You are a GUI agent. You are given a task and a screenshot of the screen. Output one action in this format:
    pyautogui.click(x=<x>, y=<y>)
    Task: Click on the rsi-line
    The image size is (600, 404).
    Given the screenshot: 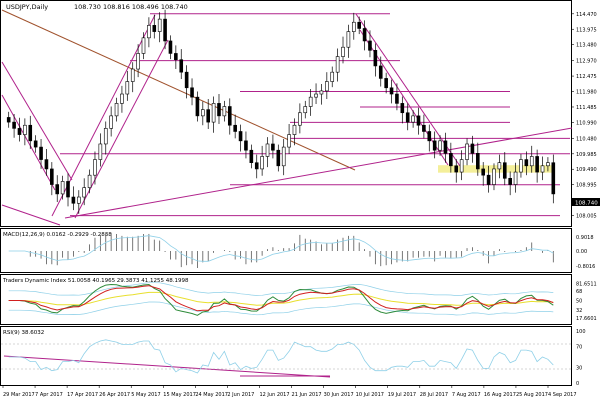 What is the action you would take?
    pyautogui.click(x=281, y=356)
    